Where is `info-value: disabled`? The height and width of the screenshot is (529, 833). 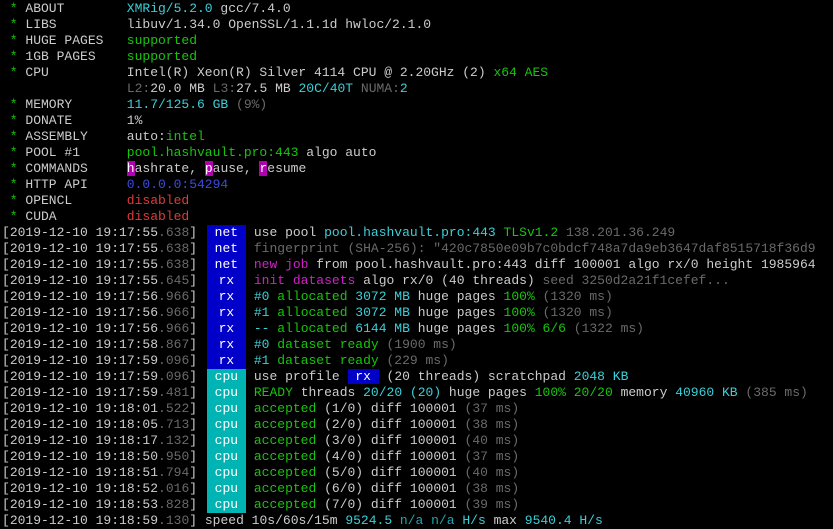 info-value: disabled is located at coordinates (158, 200).